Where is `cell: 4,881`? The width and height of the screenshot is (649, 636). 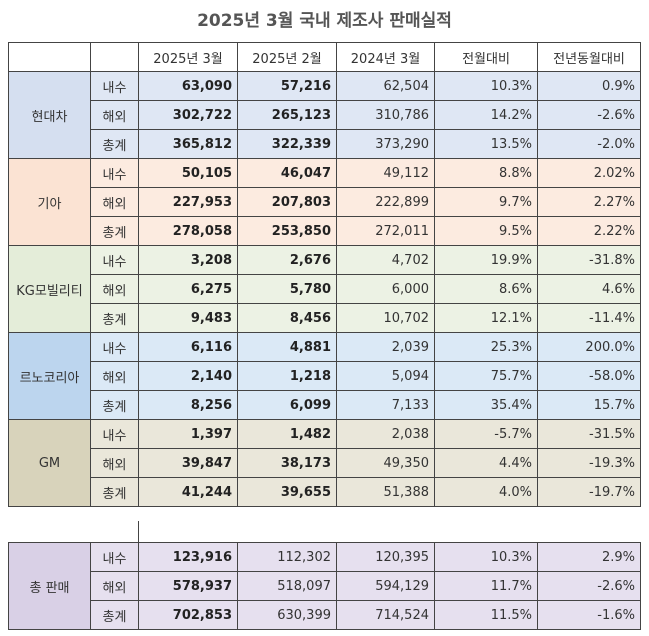
cell: 4,881 is located at coordinates (287, 347).